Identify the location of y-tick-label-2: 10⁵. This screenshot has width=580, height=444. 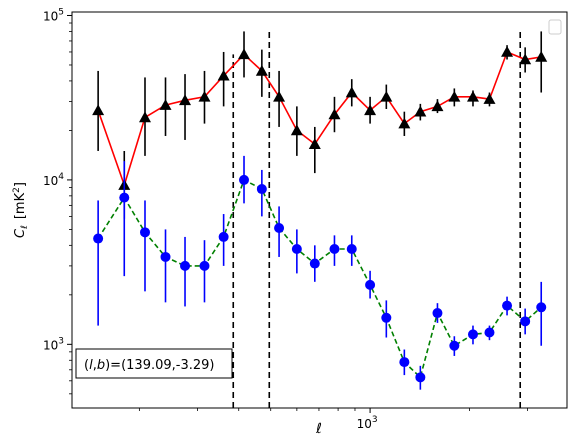
(53, 15).